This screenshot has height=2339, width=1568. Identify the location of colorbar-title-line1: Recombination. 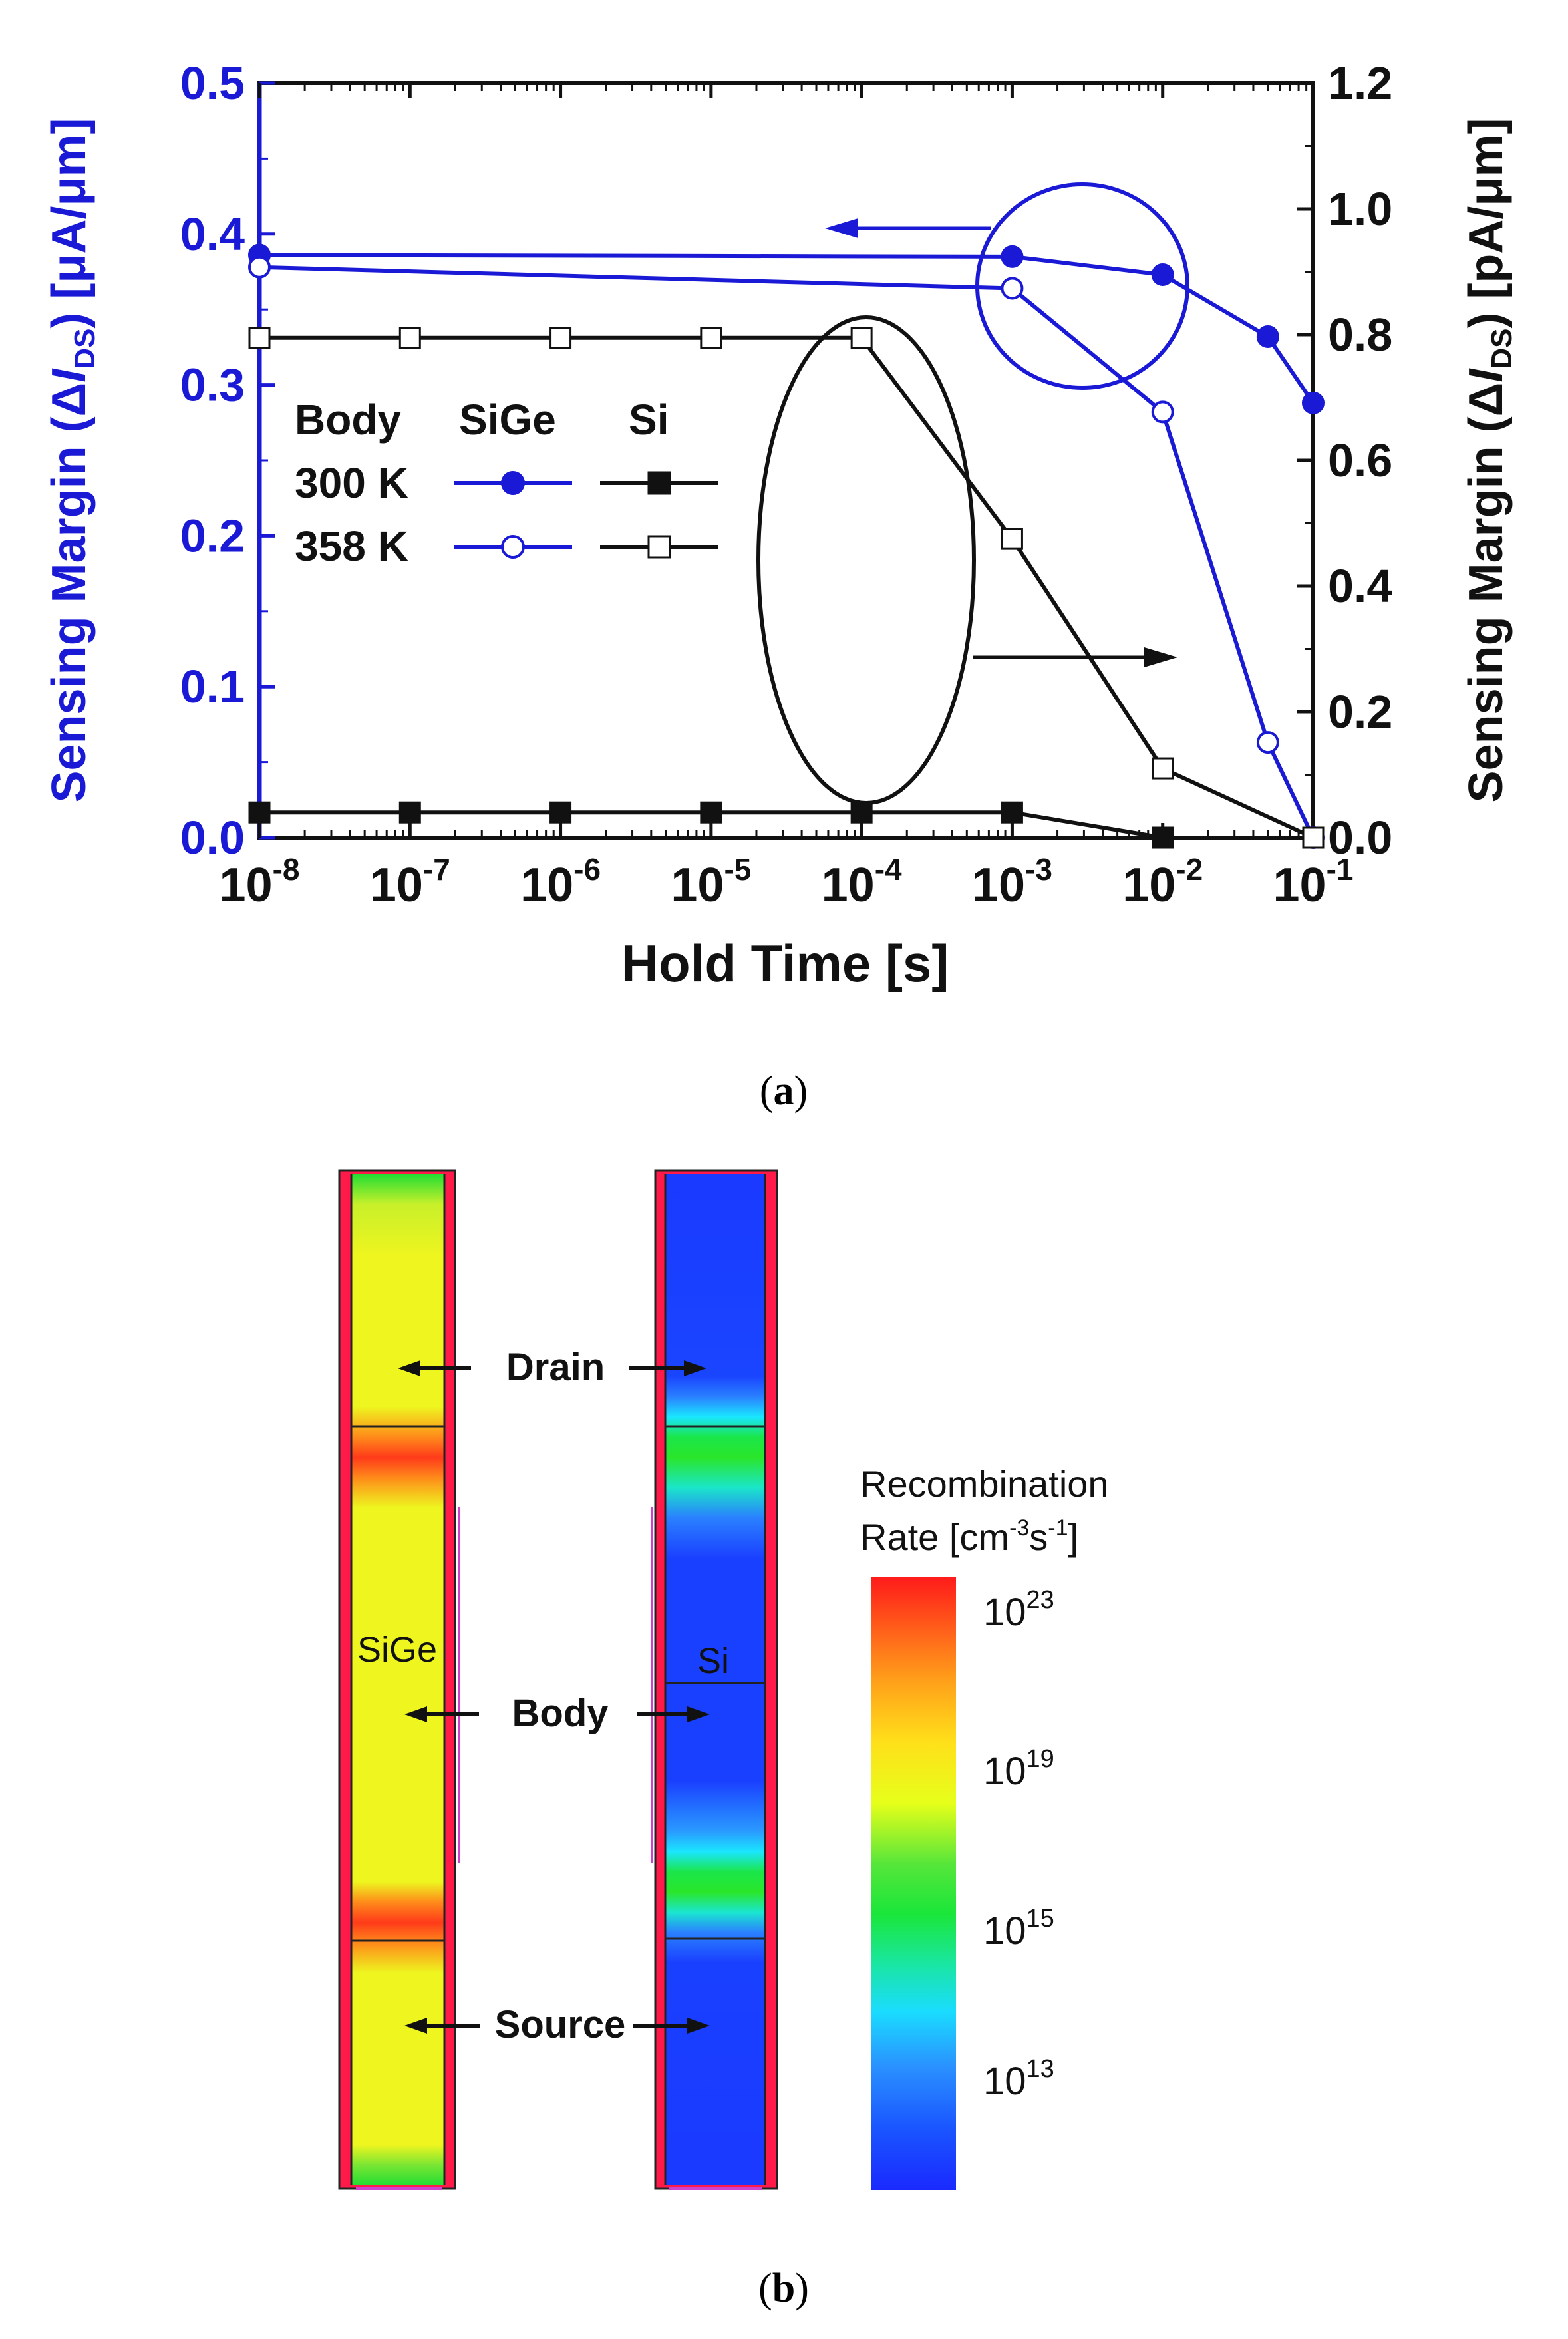
(984, 1484).